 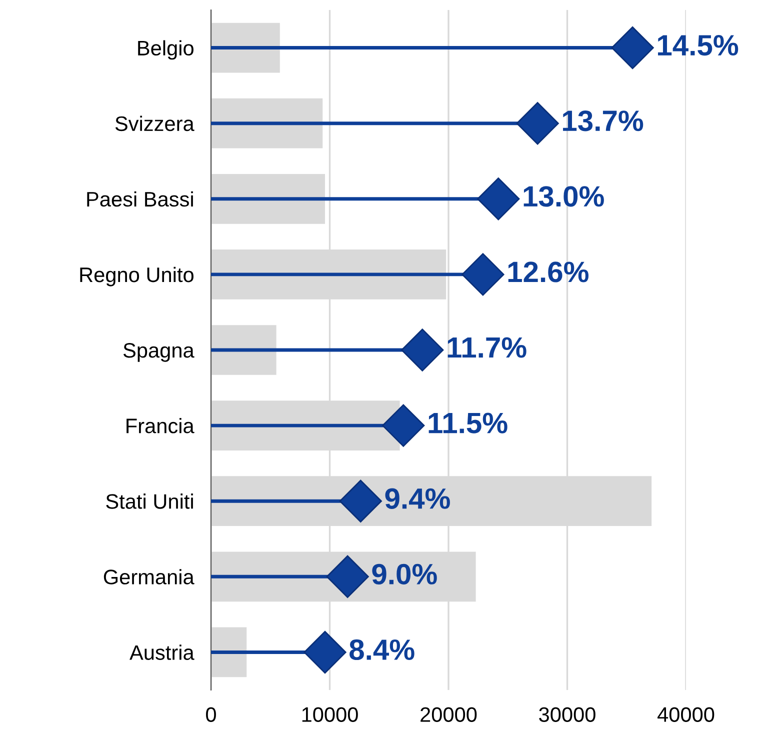 What do you see at coordinates (166, 50) in the screenshot?
I see `y-tick-label: Belgio` at bounding box center [166, 50].